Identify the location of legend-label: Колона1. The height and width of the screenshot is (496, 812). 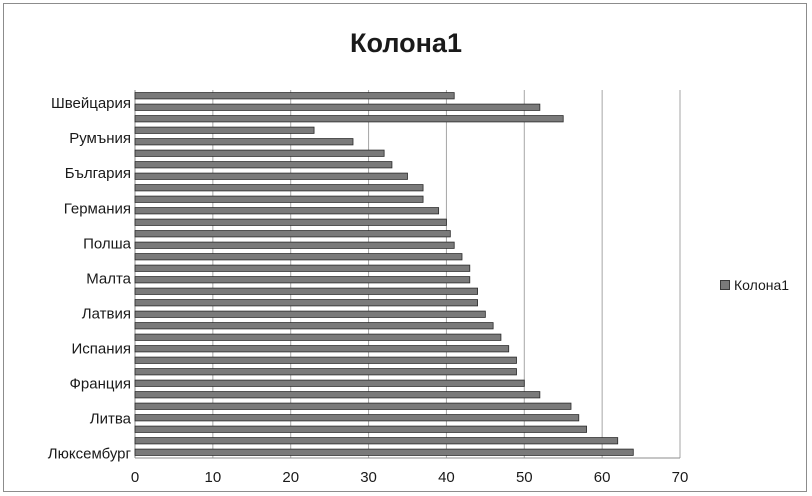
(762, 285).